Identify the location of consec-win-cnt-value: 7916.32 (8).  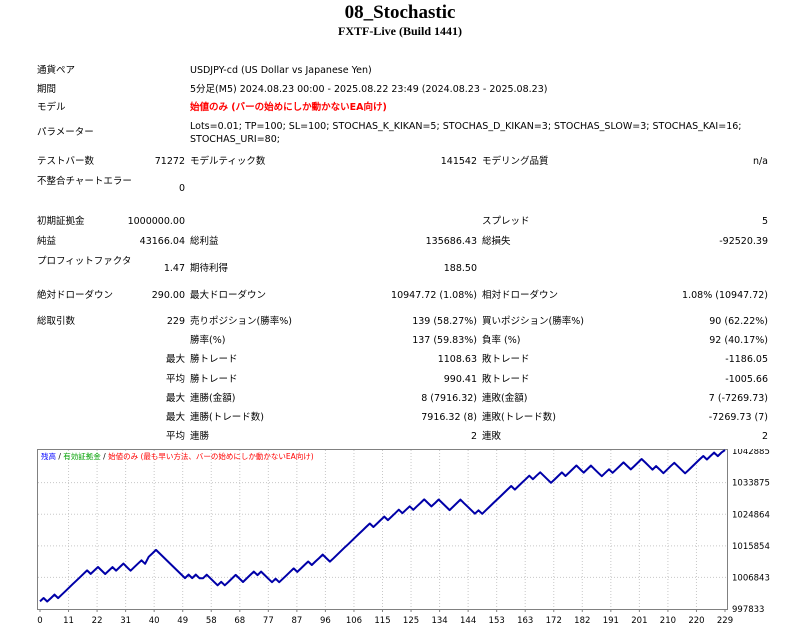
(449, 417).